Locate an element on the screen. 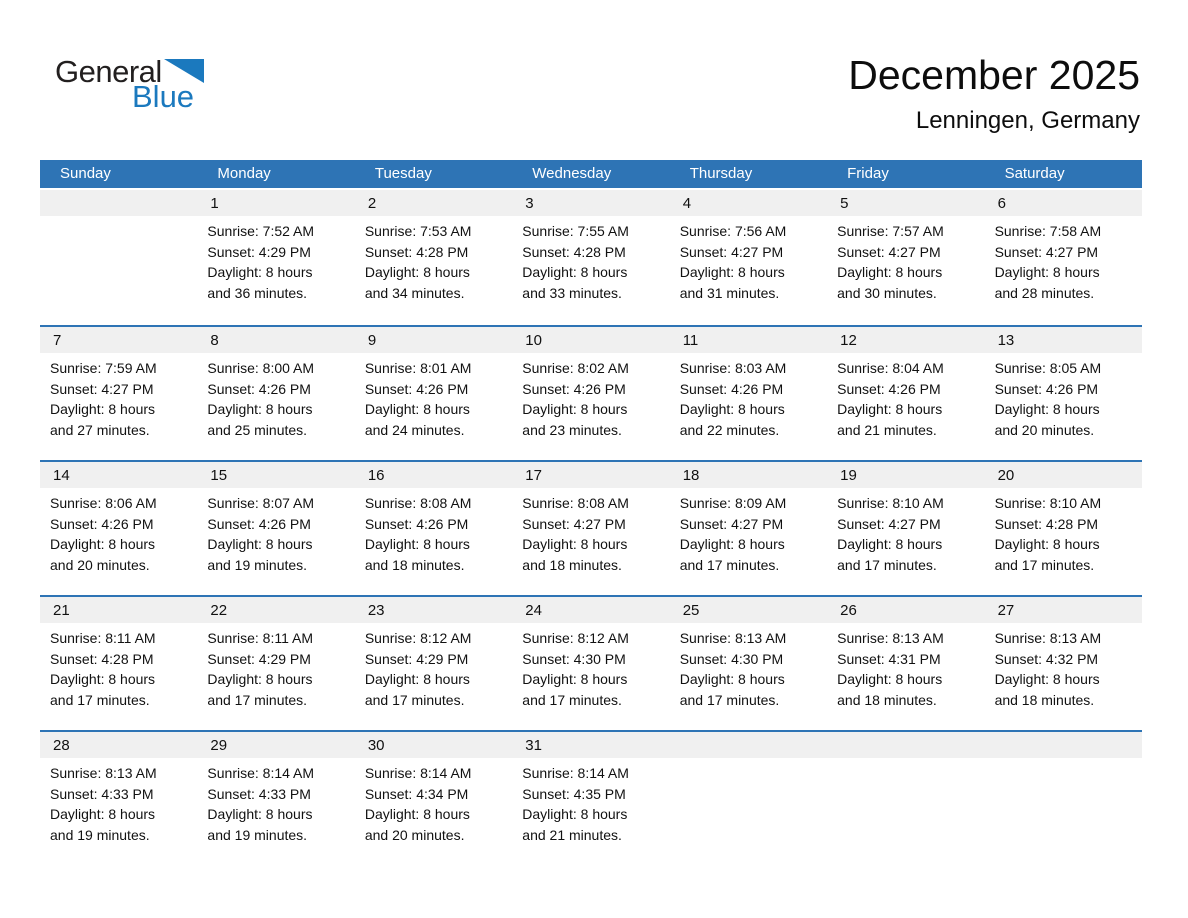 The height and width of the screenshot is (918, 1188). daylight-line2: and 18 minutes. is located at coordinates (887, 699).